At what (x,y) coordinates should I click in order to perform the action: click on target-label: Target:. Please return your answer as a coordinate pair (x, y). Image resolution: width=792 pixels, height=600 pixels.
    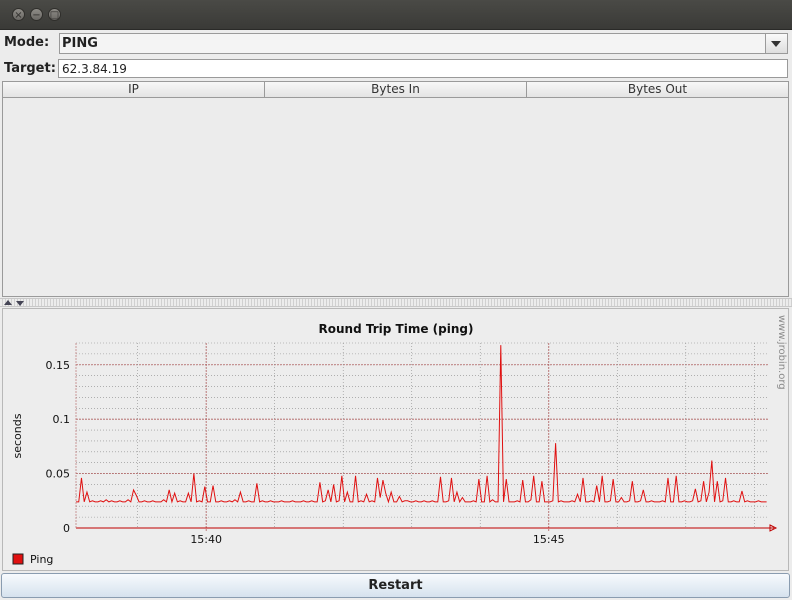
    Looking at the image, I should click on (30, 68).